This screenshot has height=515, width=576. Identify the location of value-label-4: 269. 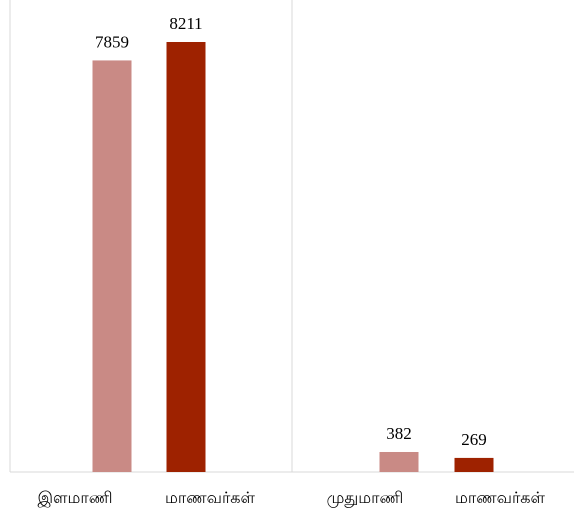
(474, 439).